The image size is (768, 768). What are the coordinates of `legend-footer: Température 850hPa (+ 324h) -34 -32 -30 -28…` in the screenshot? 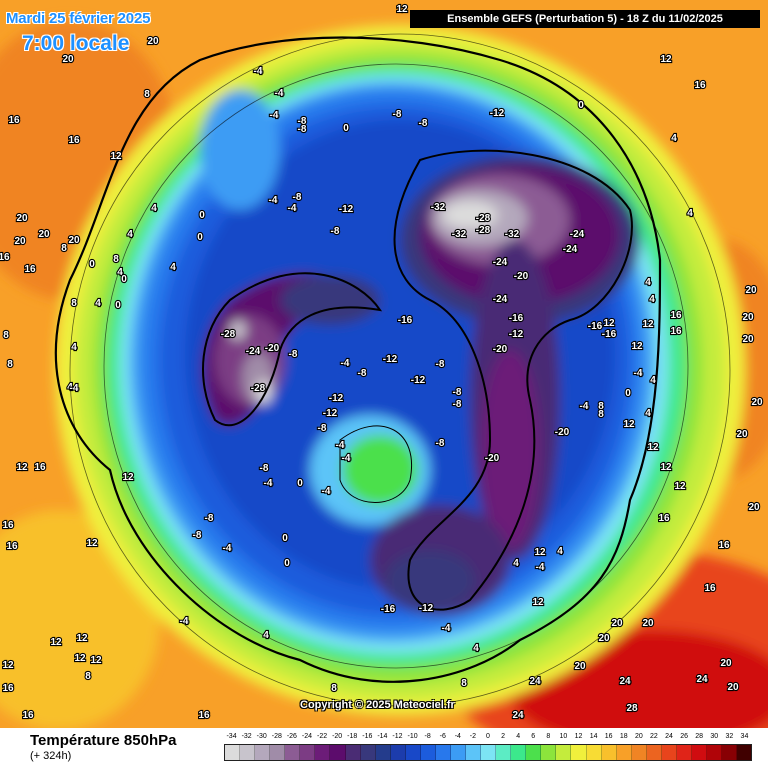 It's located at (384, 748).